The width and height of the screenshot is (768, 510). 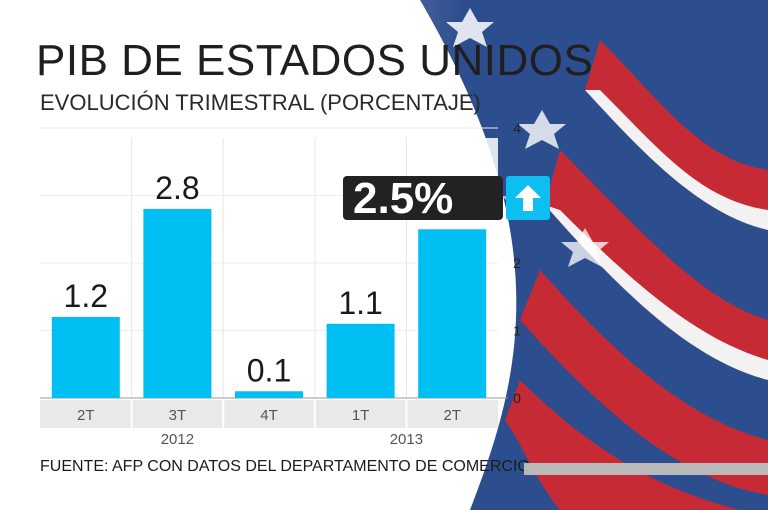 I want to click on highlight-value: 2.5%, so click(x=403, y=198).